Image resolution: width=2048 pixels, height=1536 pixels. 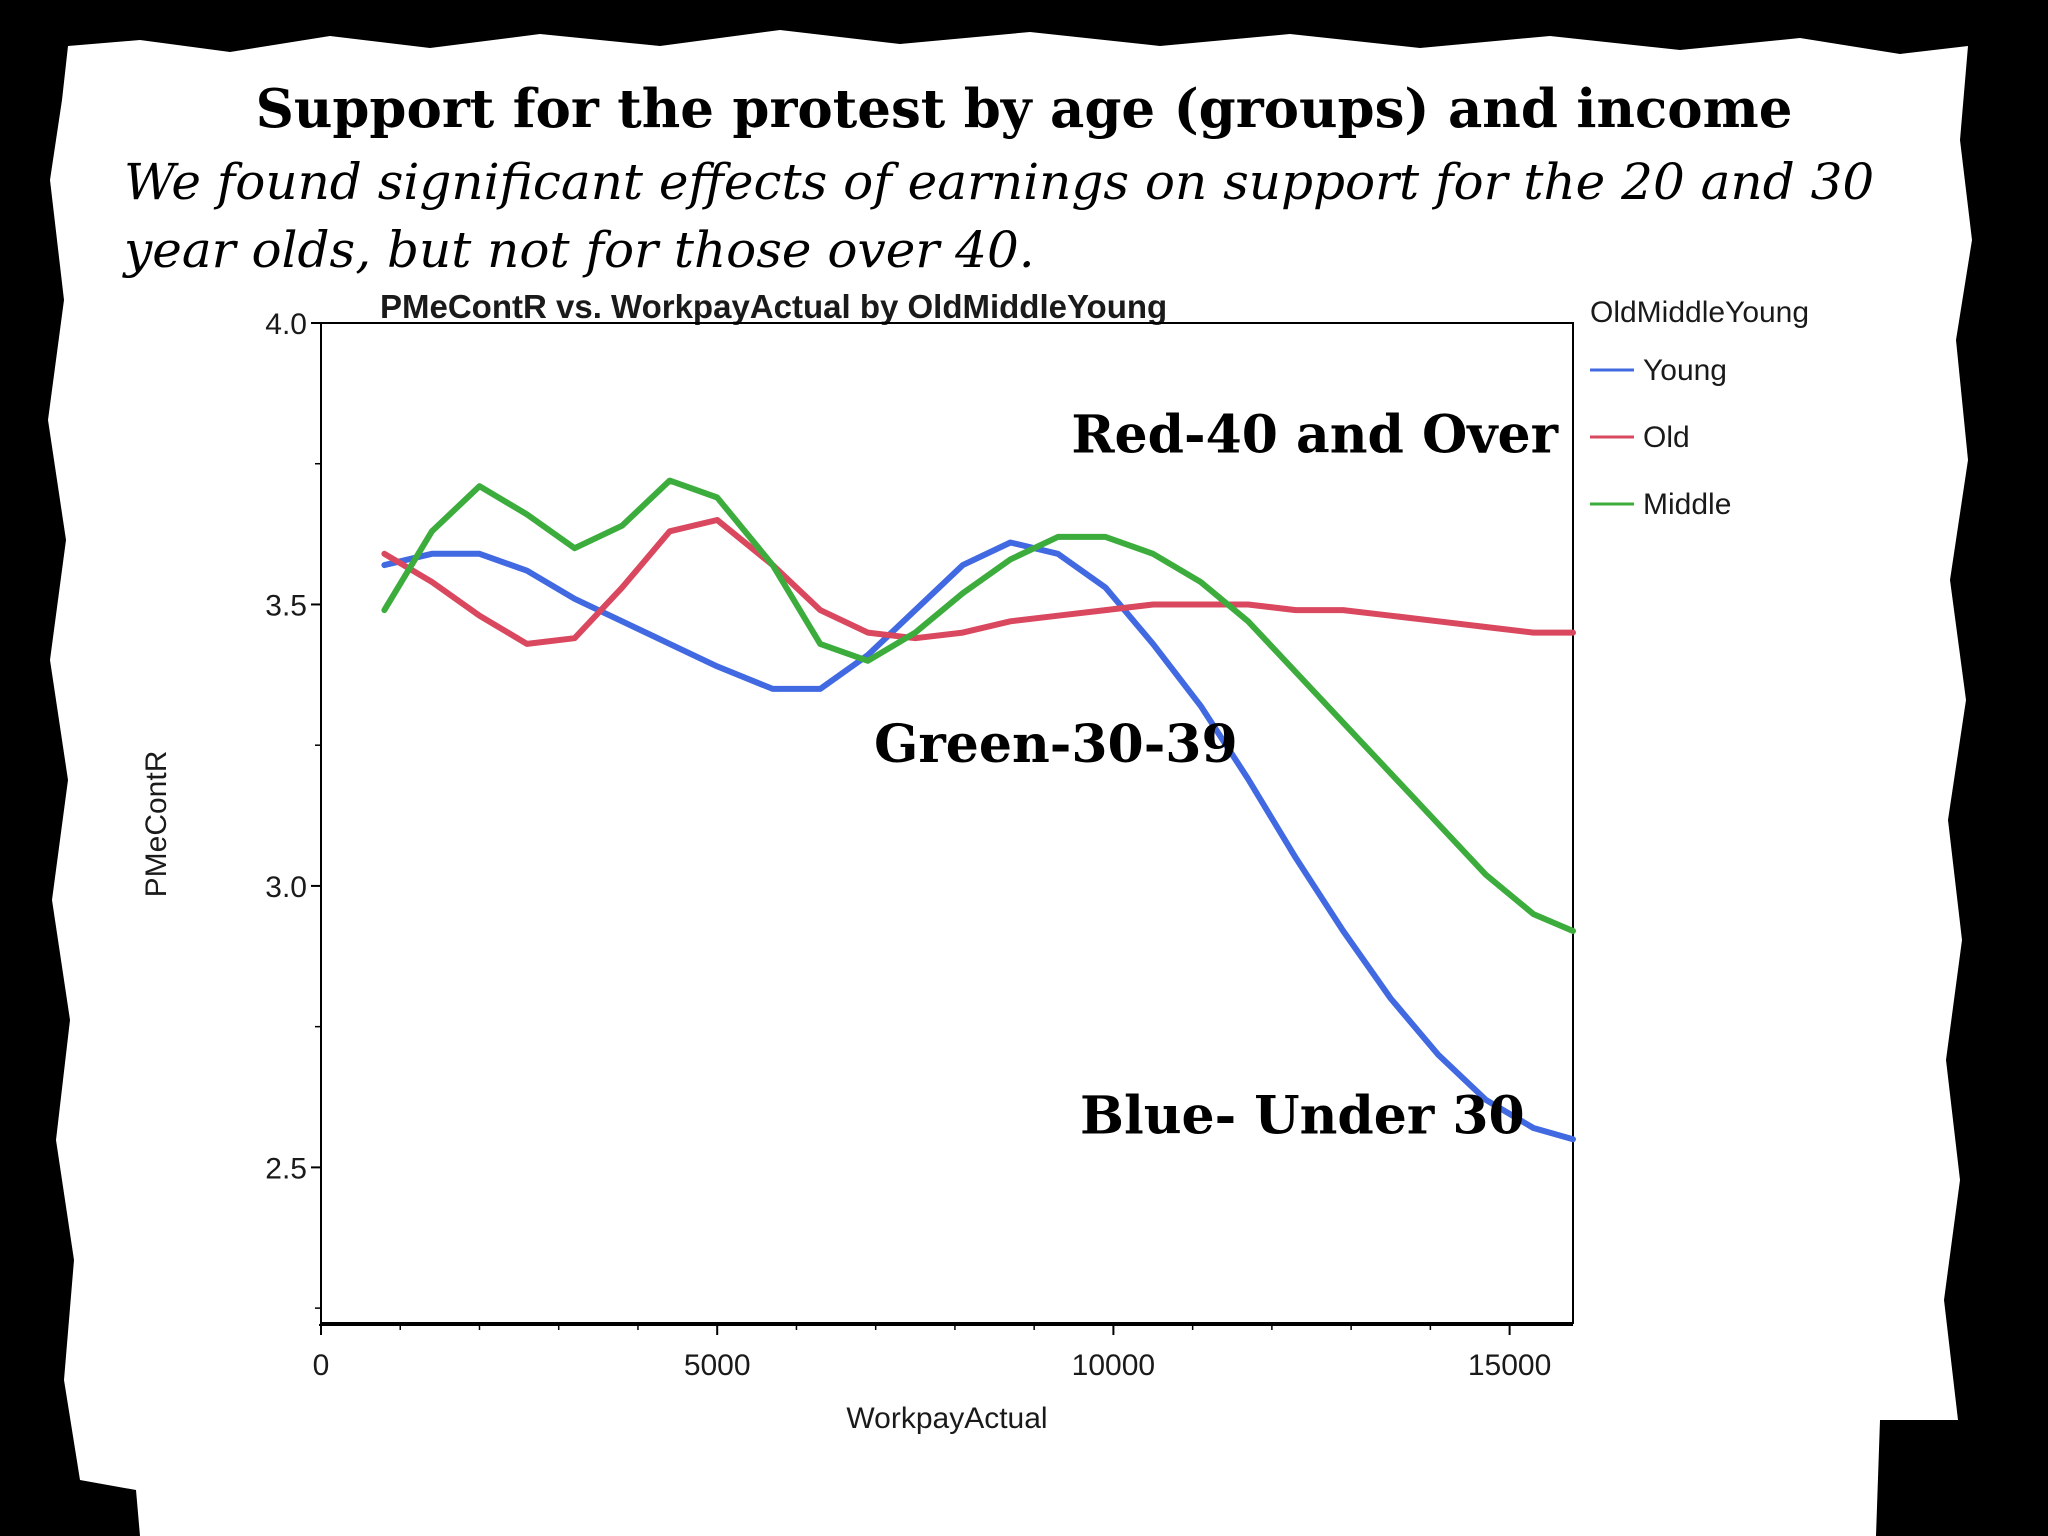 I want to click on x-tick-label: 5000, so click(x=717, y=1365).